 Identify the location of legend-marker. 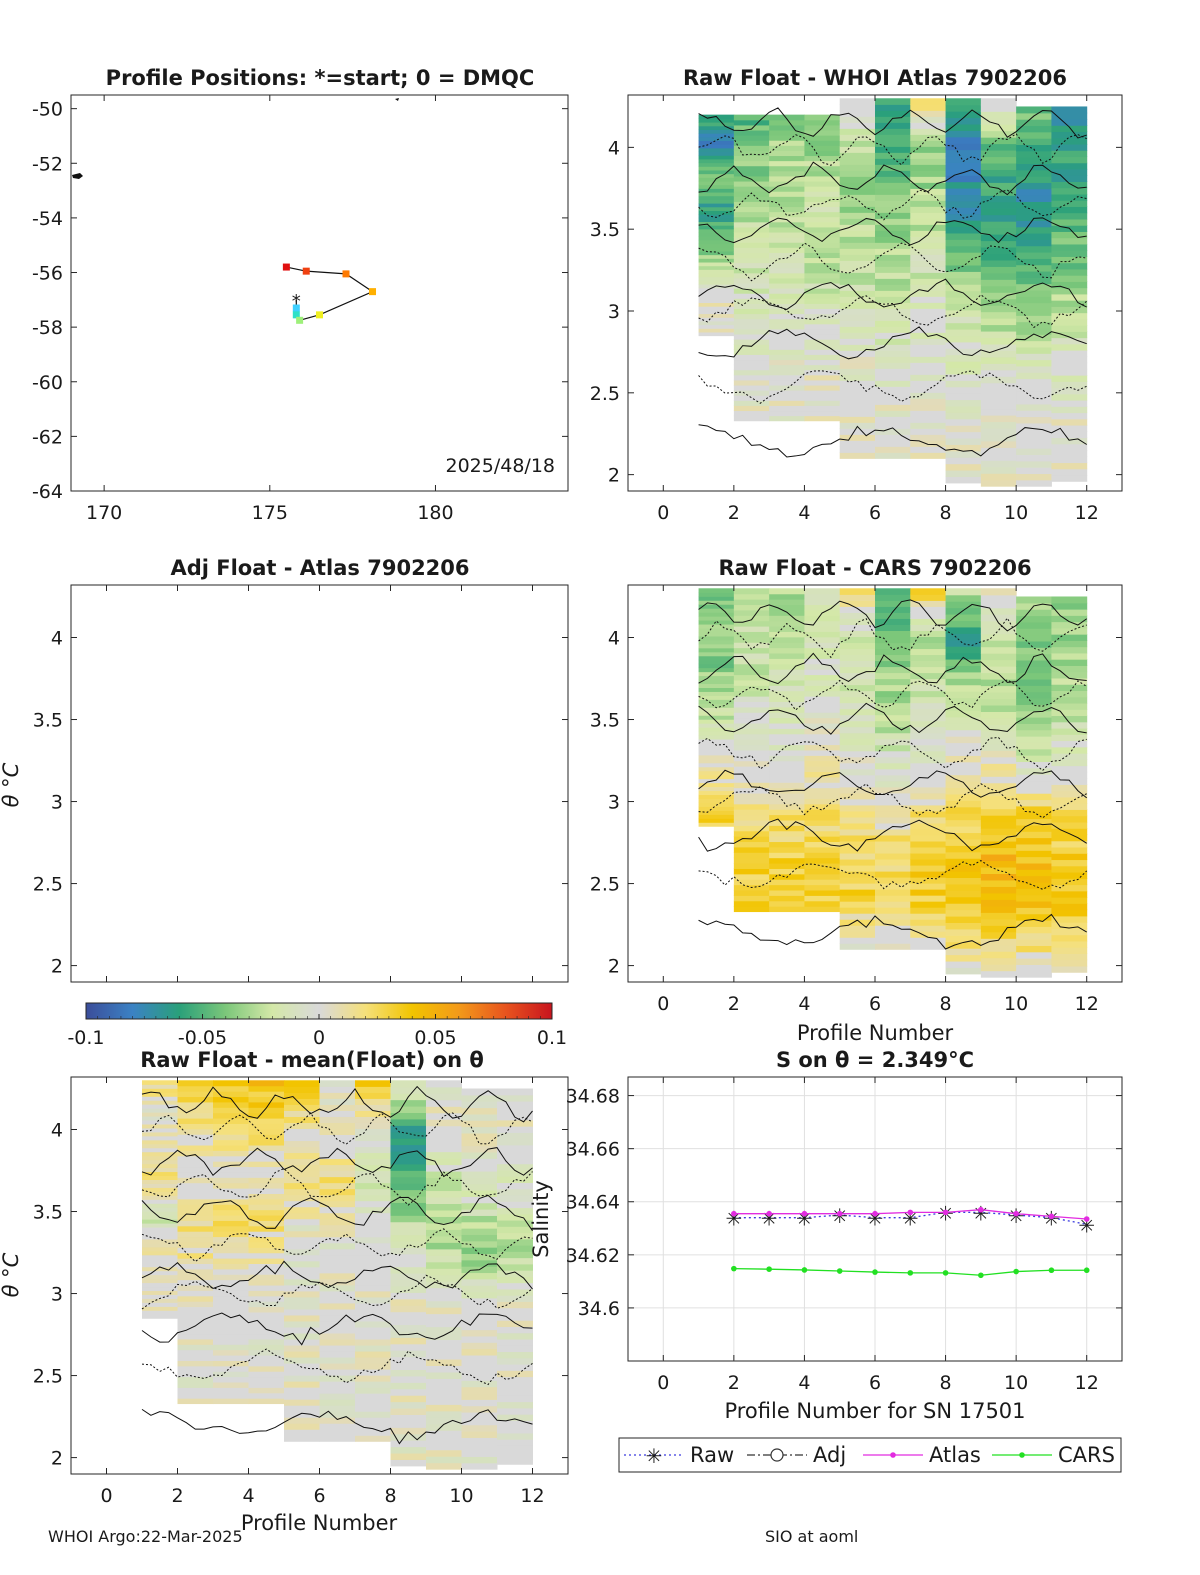
(893, 1455).